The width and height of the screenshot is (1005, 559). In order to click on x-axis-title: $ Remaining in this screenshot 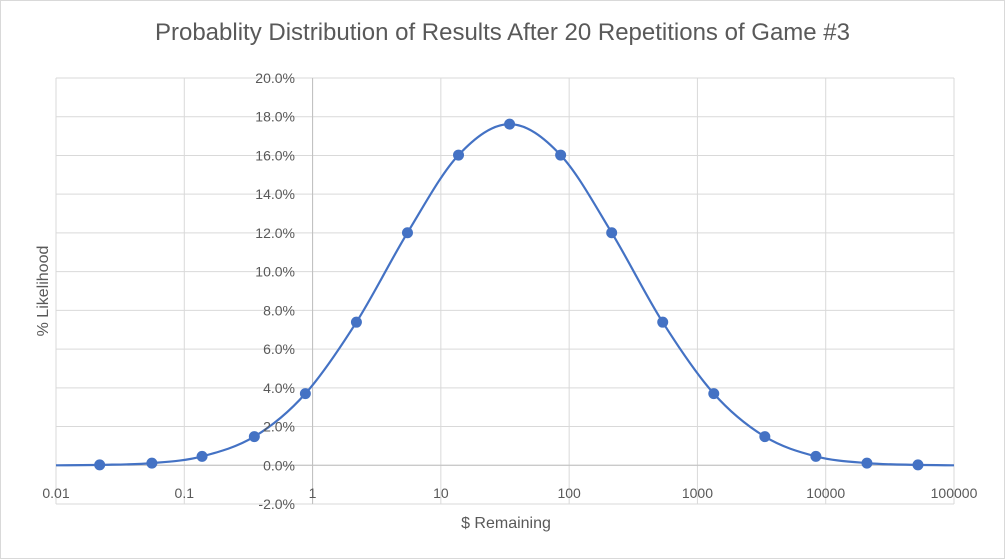, I will do `click(506, 523)`.